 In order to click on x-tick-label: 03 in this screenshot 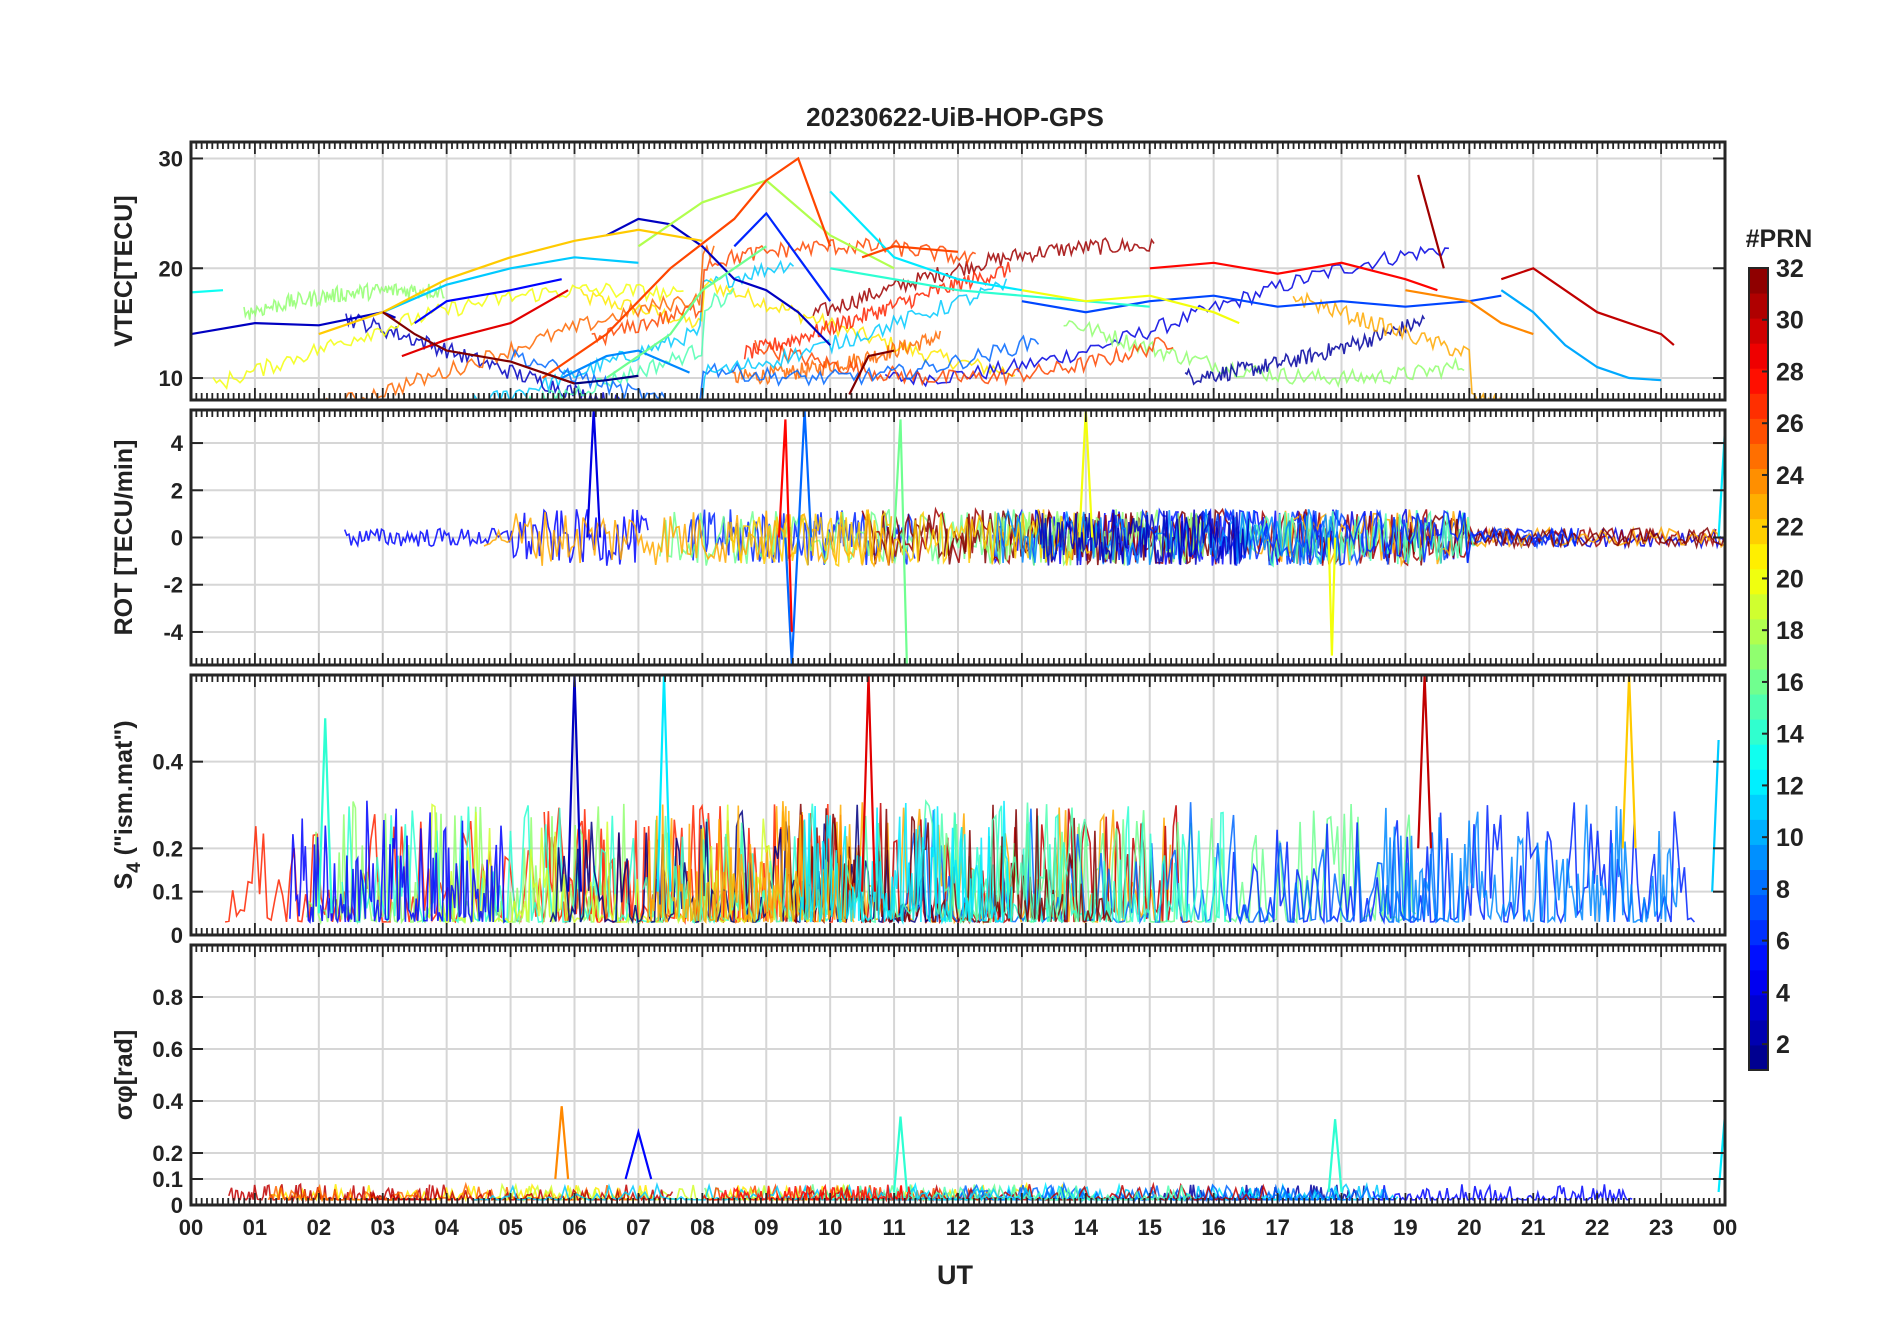, I will do `click(383, 1227)`.